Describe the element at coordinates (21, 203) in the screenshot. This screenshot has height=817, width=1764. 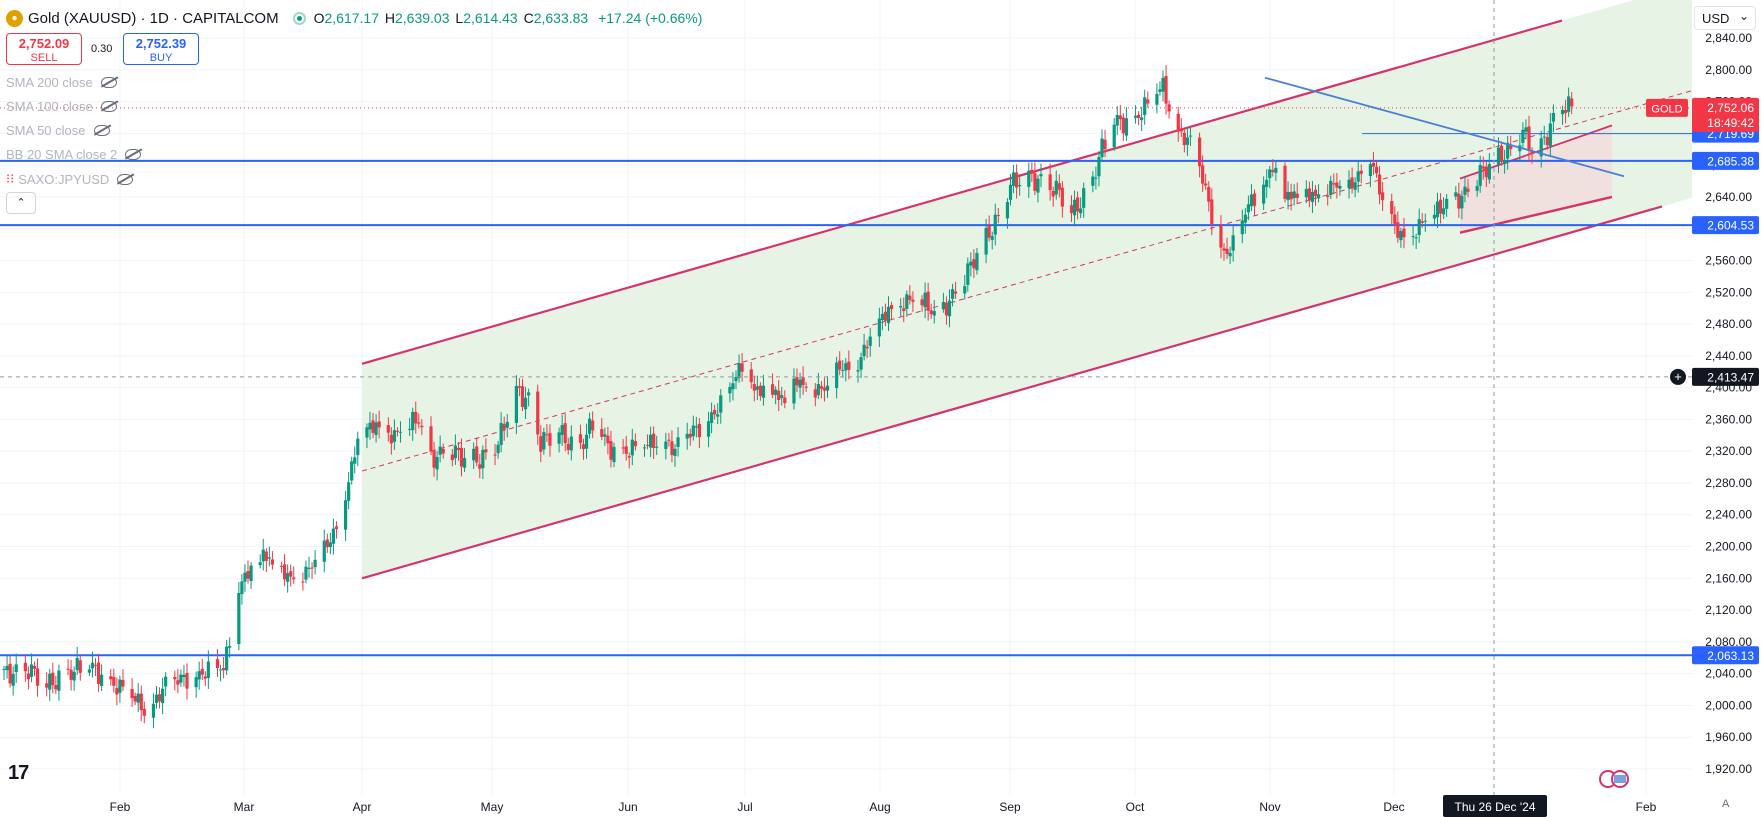
I see `collapse-indicators-button: ⌃` at that location.